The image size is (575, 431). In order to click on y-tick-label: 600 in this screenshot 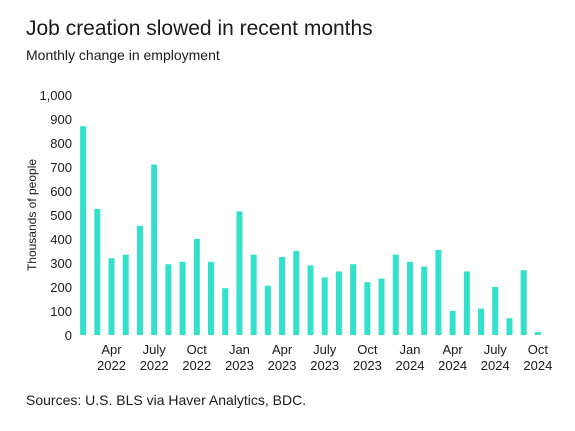, I will do `click(61, 191)`.